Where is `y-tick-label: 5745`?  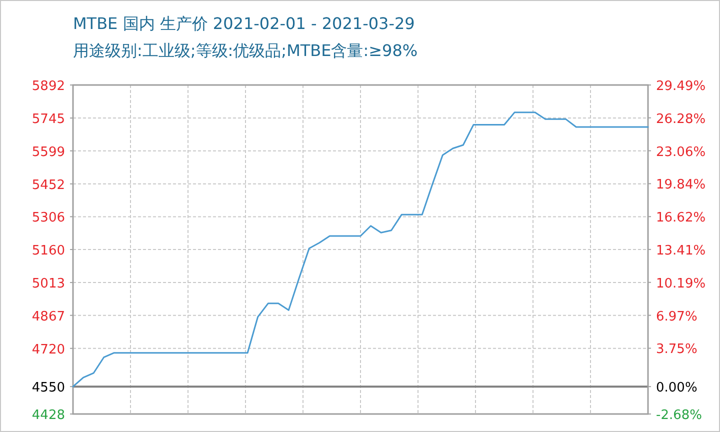 y-tick-label: 5745 is located at coordinates (48, 120).